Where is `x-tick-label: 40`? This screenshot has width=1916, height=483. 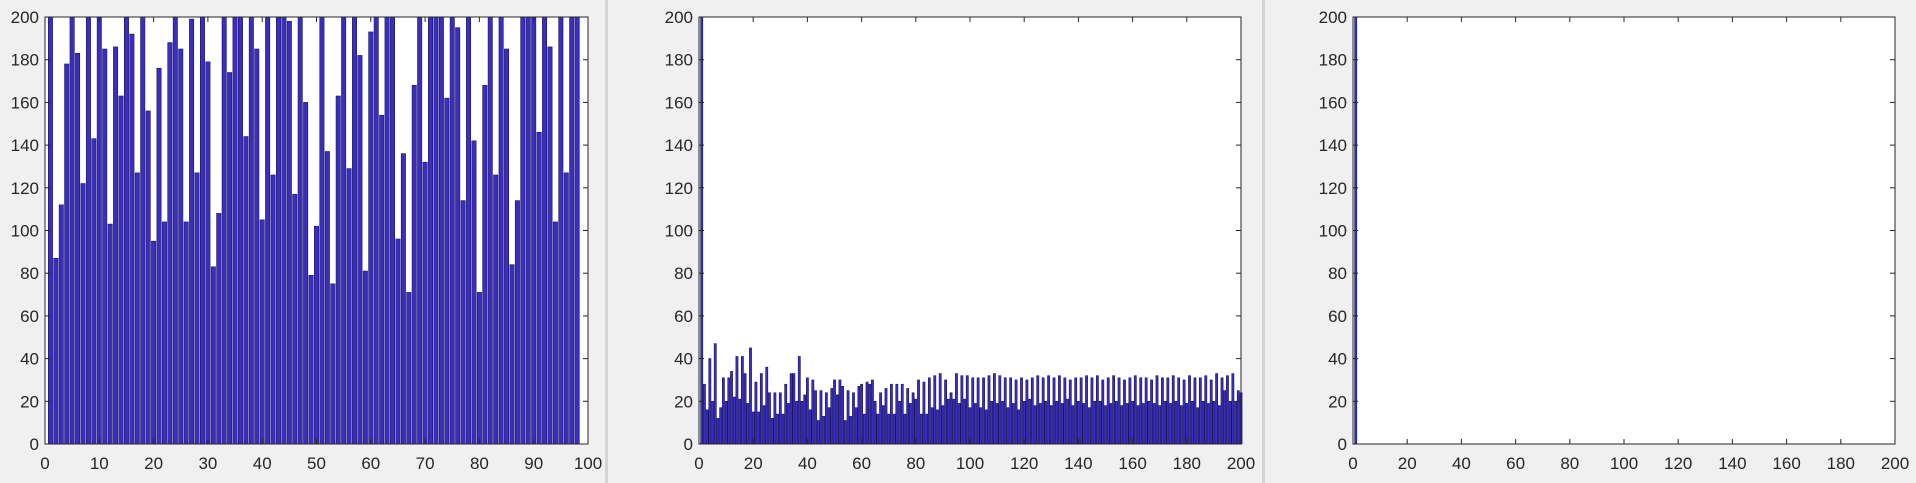
x-tick-label: 40 is located at coordinates (262, 463).